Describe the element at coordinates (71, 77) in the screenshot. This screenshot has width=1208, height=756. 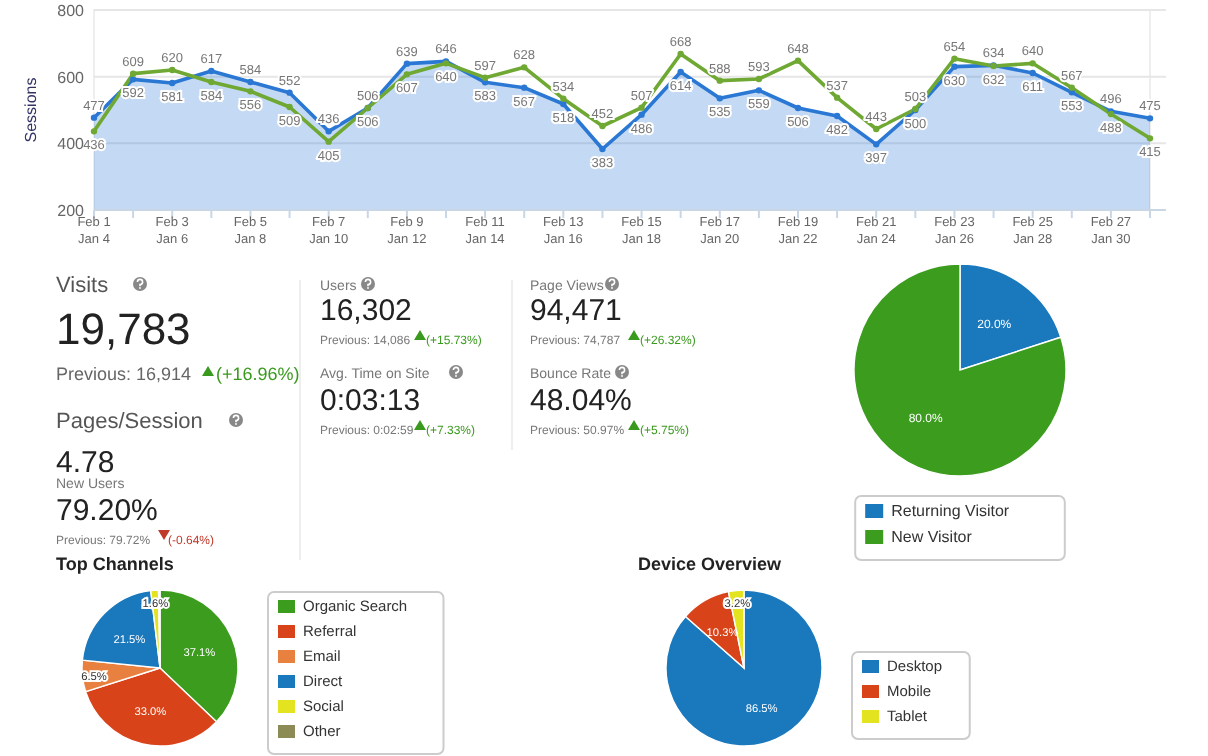
I see `y-tick-label: 600` at that location.